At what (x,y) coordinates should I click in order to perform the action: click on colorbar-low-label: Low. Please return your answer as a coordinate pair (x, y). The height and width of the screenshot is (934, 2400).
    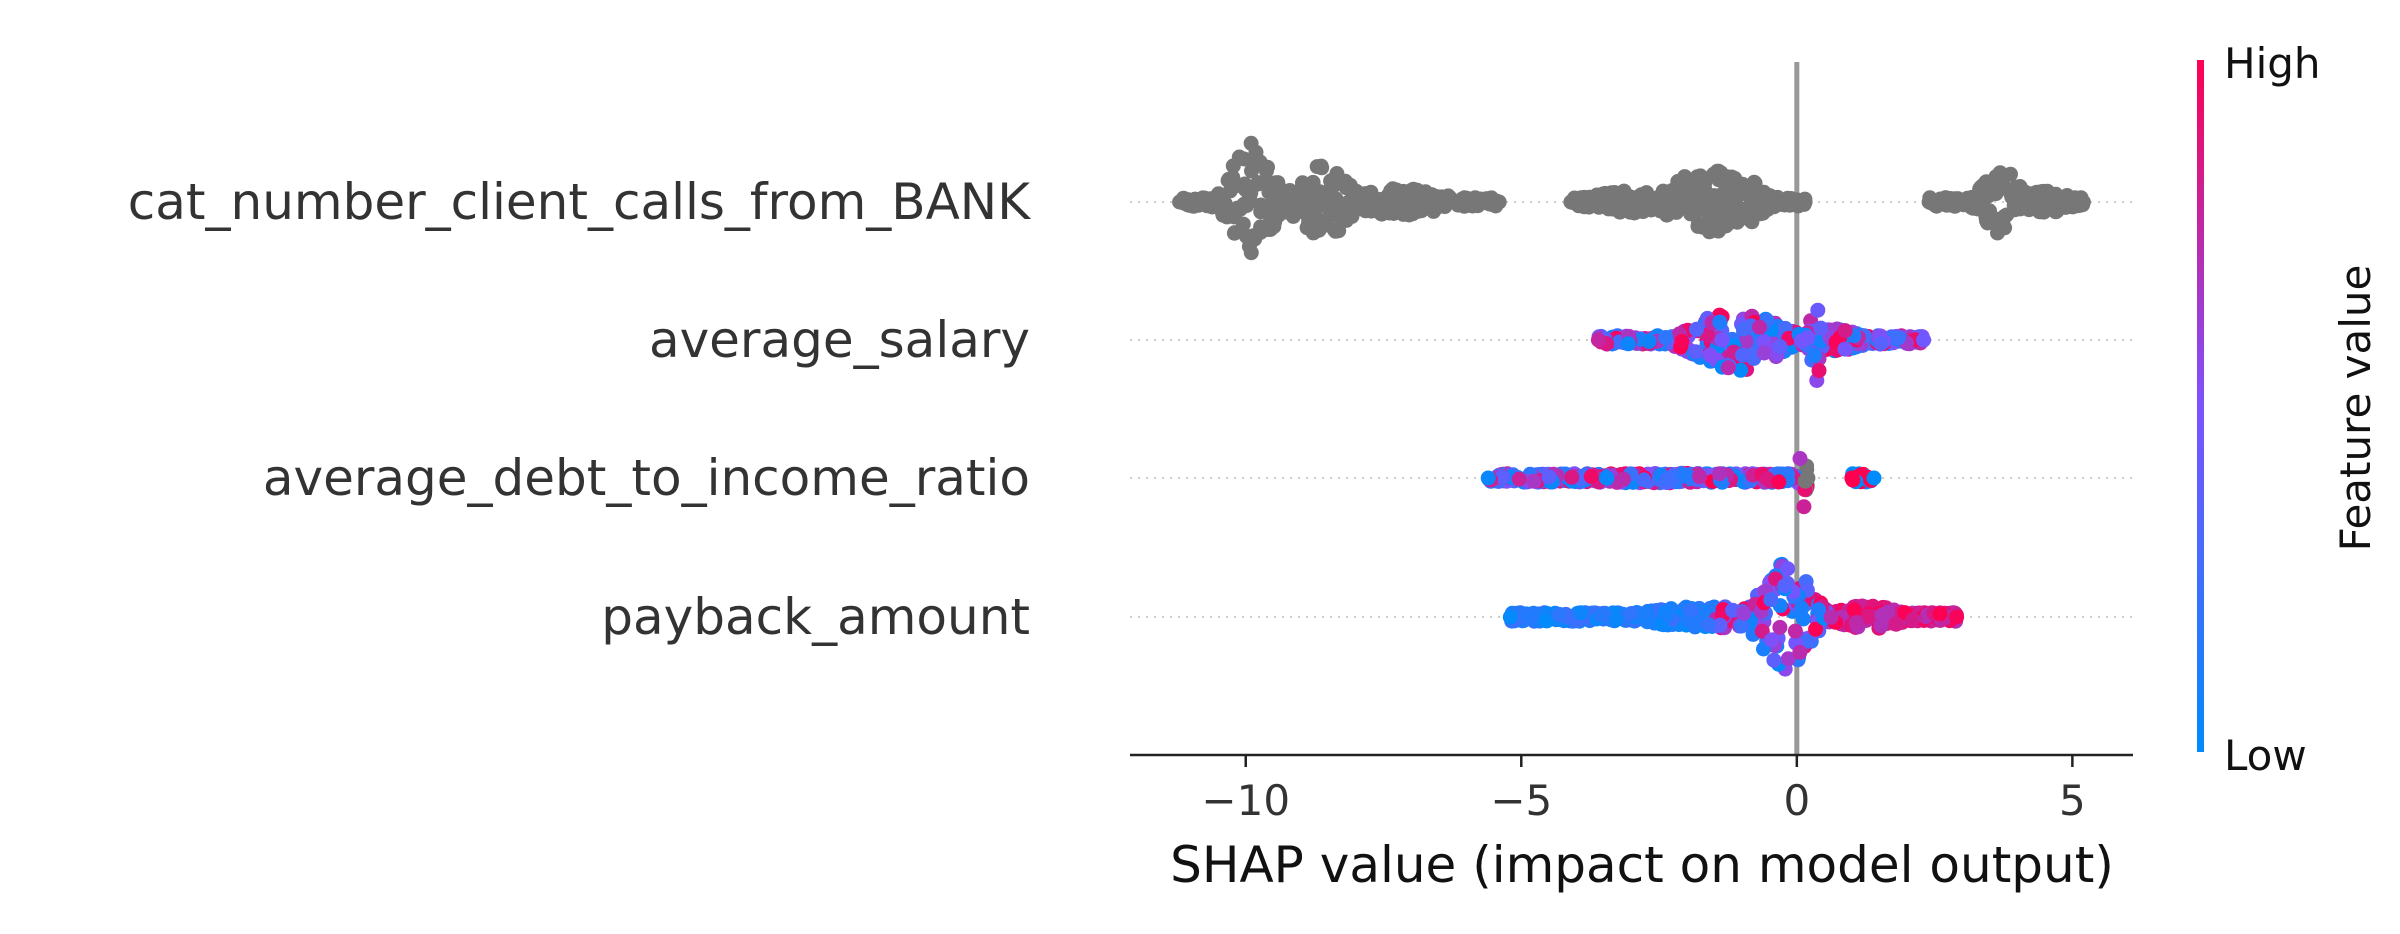
    Looking at the image, I should click on (2265, 755).